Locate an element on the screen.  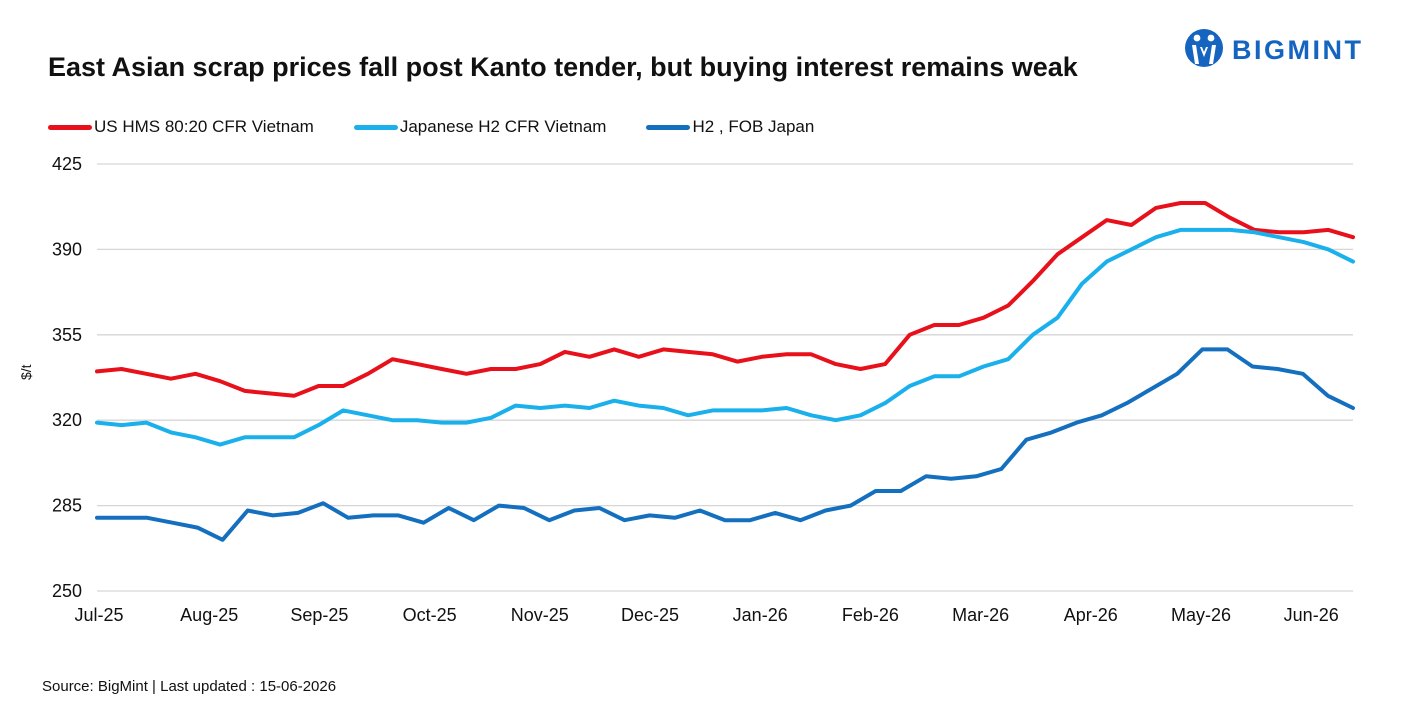
y-tick-label: 320 is located at coordinates (67, 420).